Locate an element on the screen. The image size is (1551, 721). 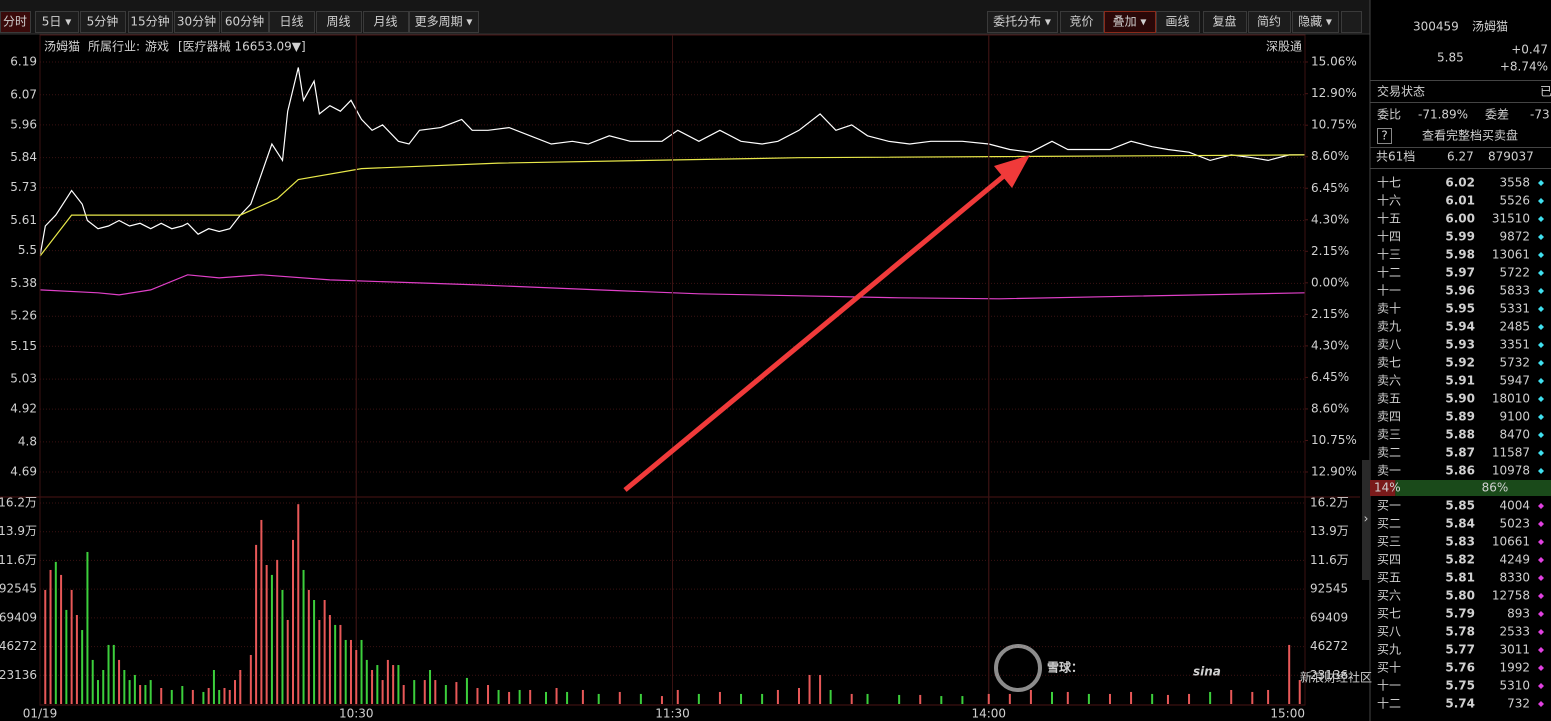
scrollbar is located at coordinates (1366, 520).